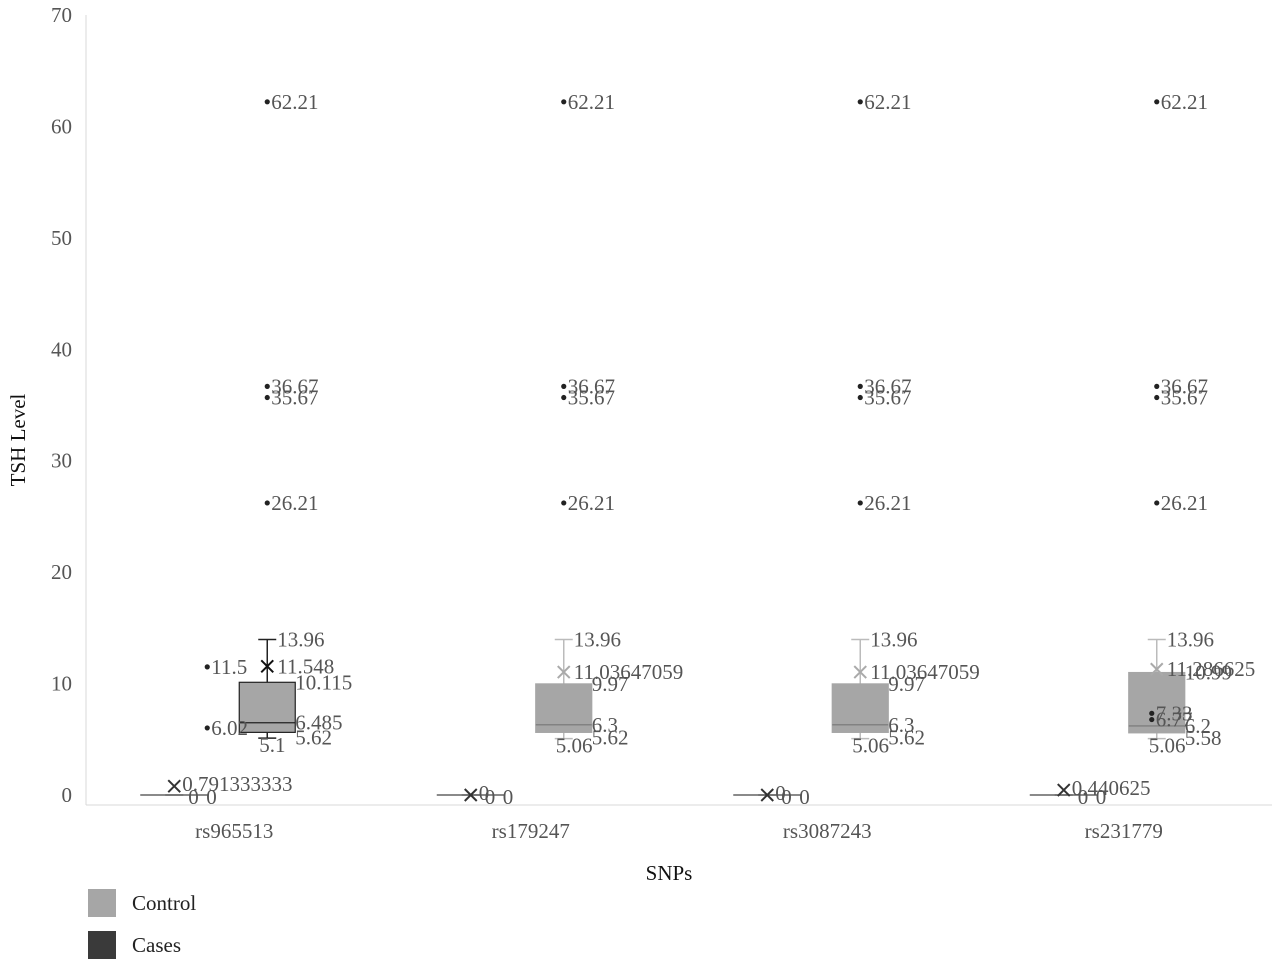 The width and height of the screenshot is (1280, 972). Describe the element at coordinates (1174, 720) in the screenshot. I see `data-label-outlier: 6.77` at that location.